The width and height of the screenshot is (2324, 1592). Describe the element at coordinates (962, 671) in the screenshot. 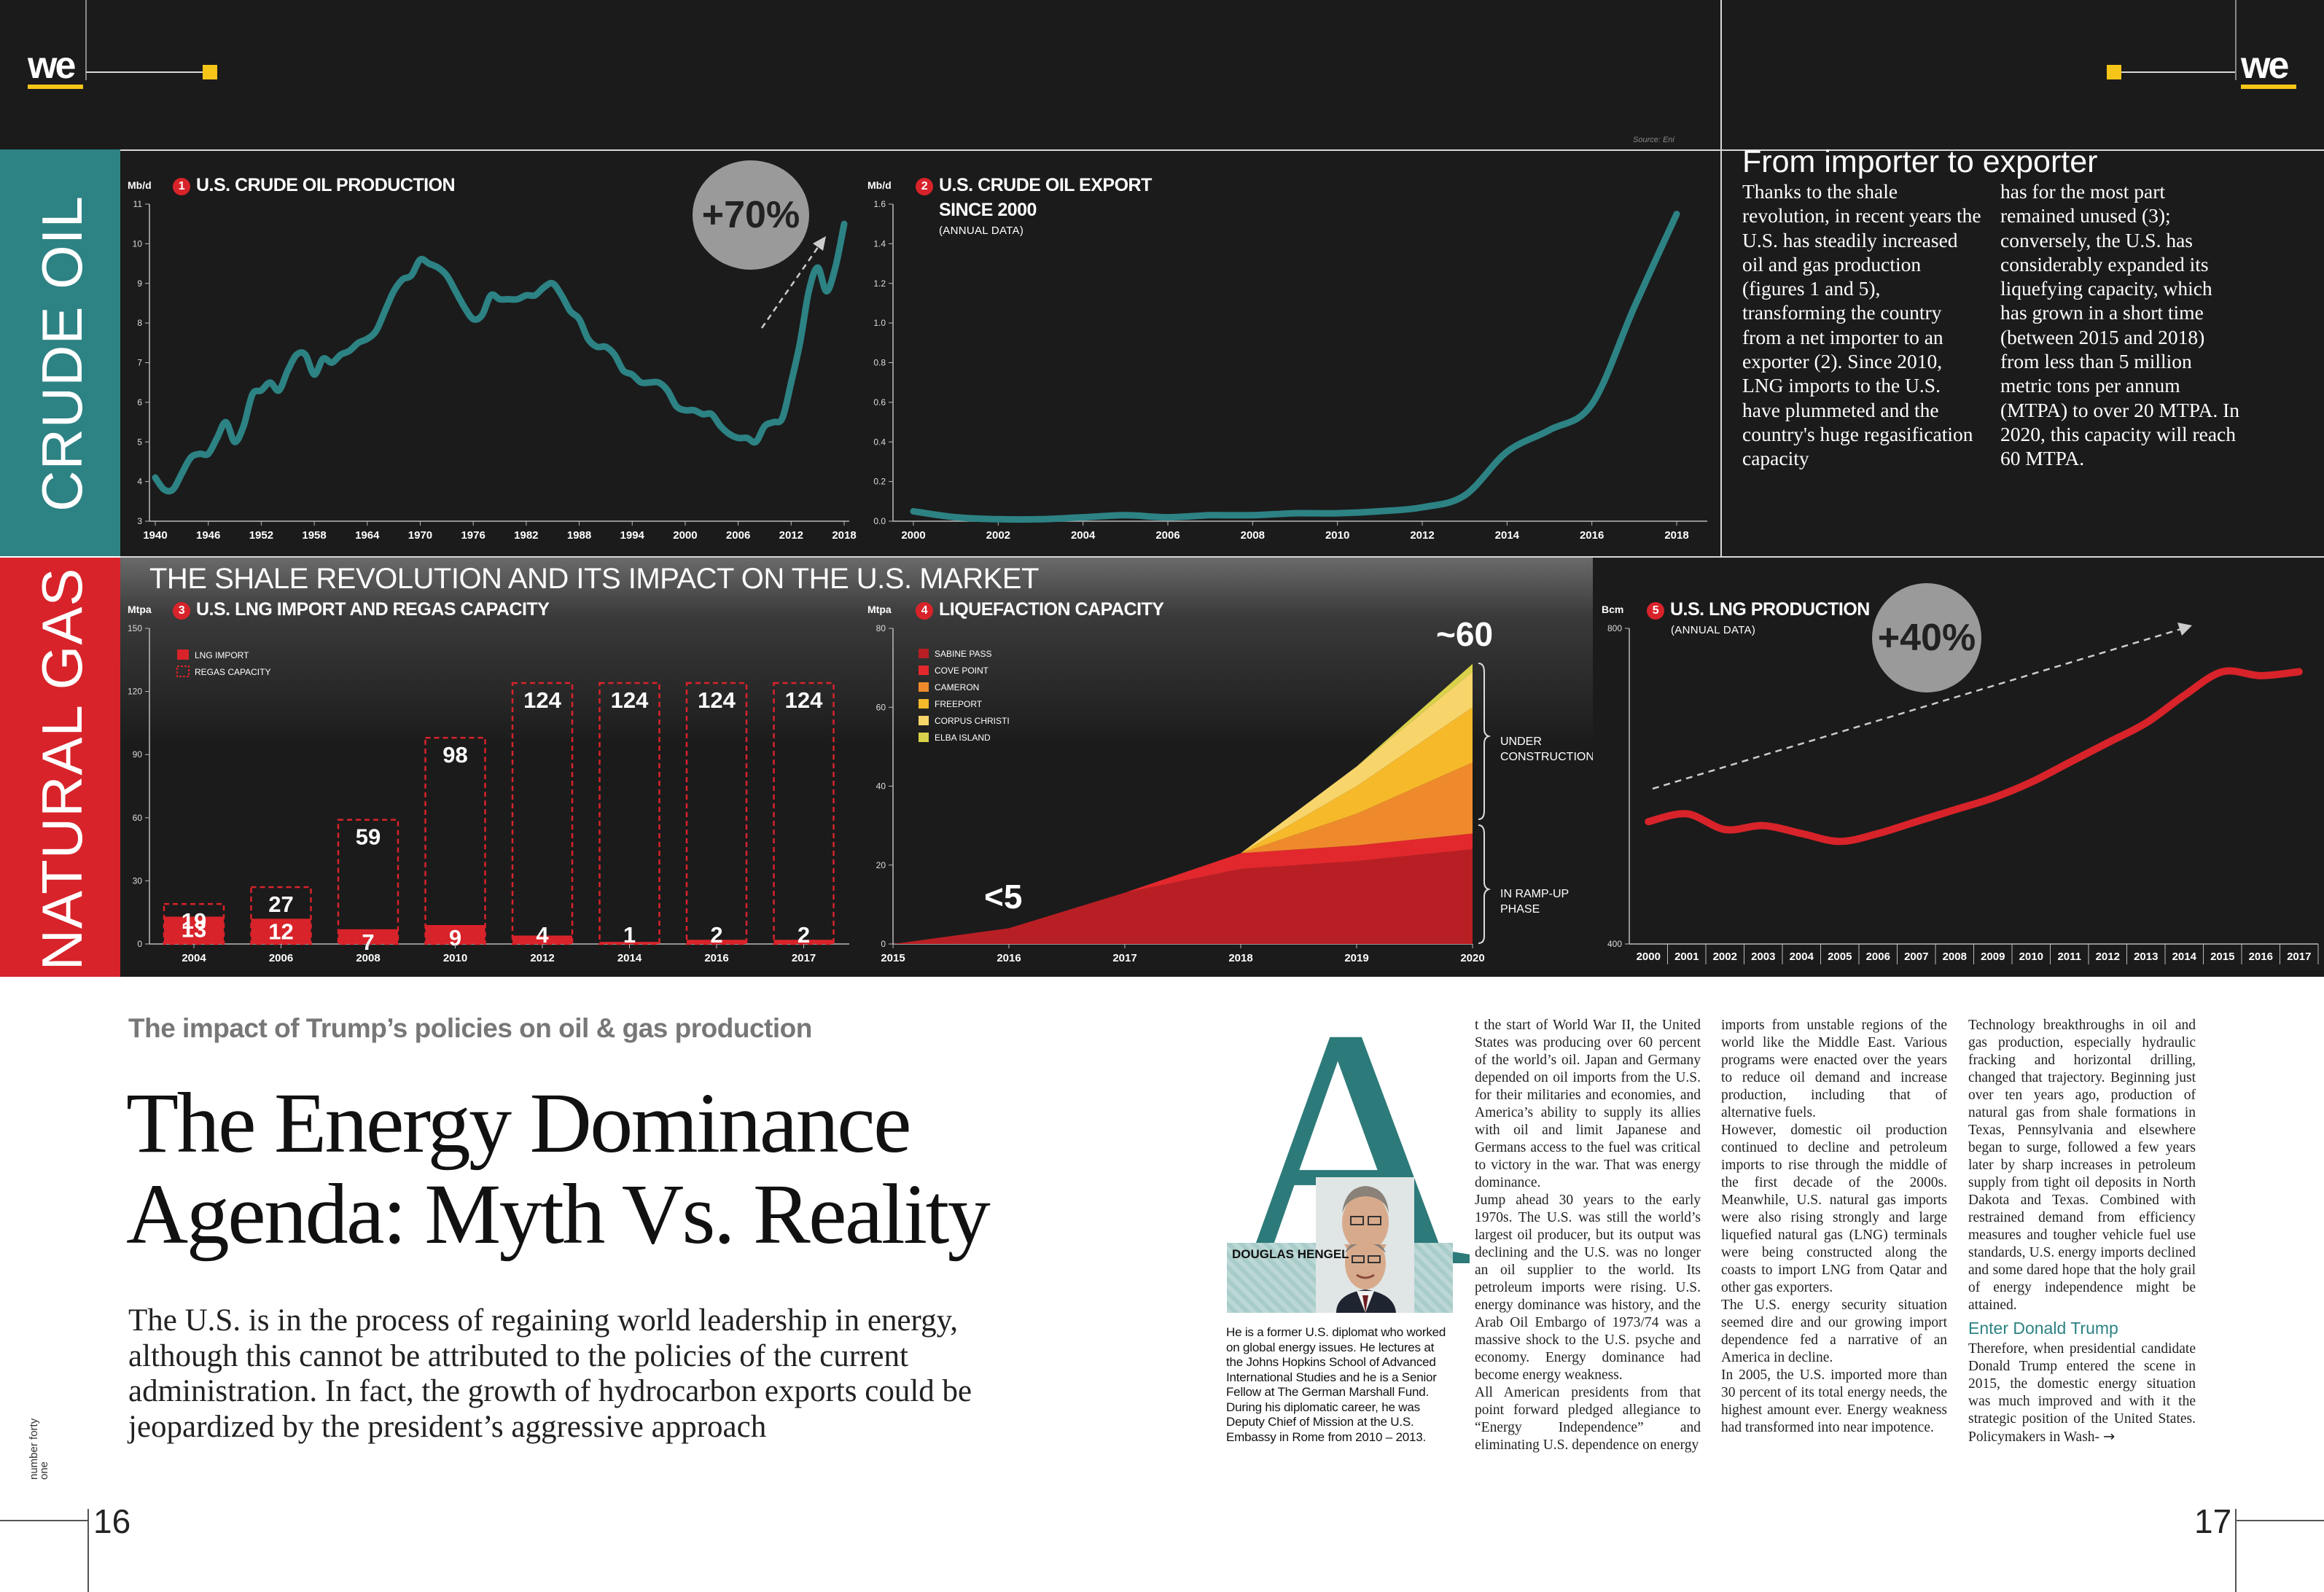

I see `chart4-legend-label: COVE POINT` at that location.